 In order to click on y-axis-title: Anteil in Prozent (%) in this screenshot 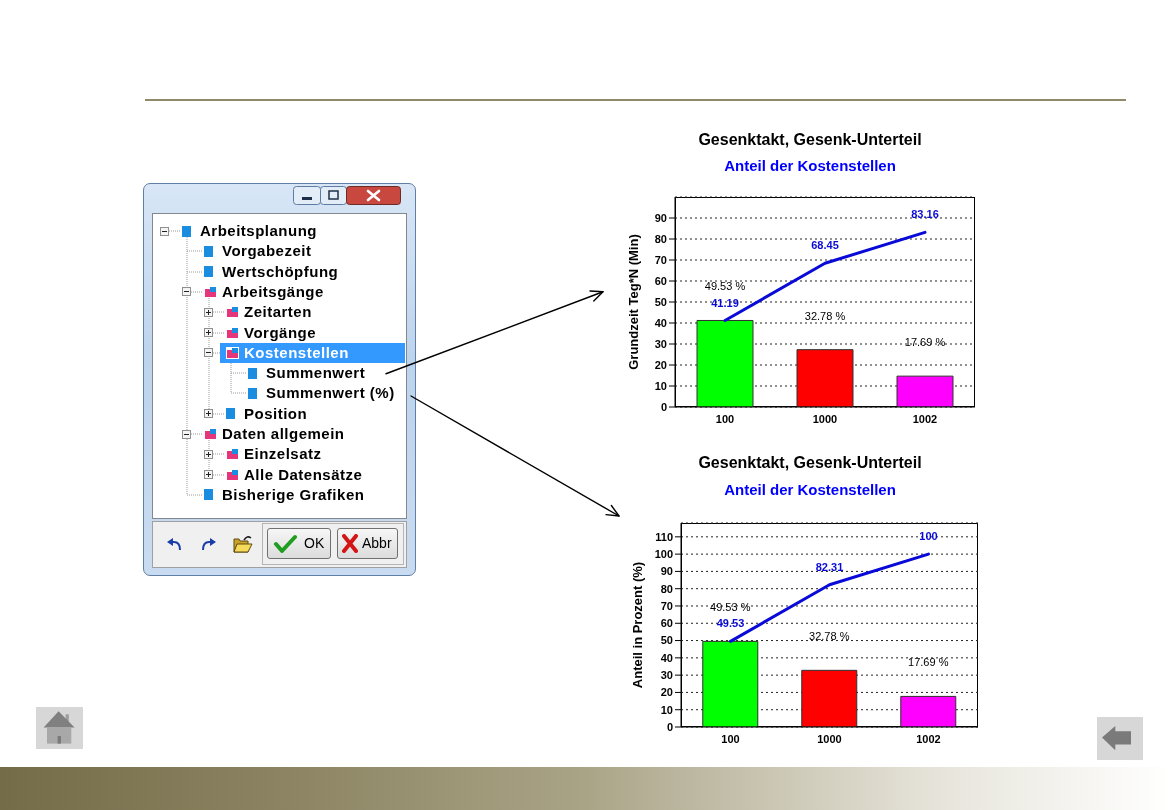, I will do `click(637, 625)`.